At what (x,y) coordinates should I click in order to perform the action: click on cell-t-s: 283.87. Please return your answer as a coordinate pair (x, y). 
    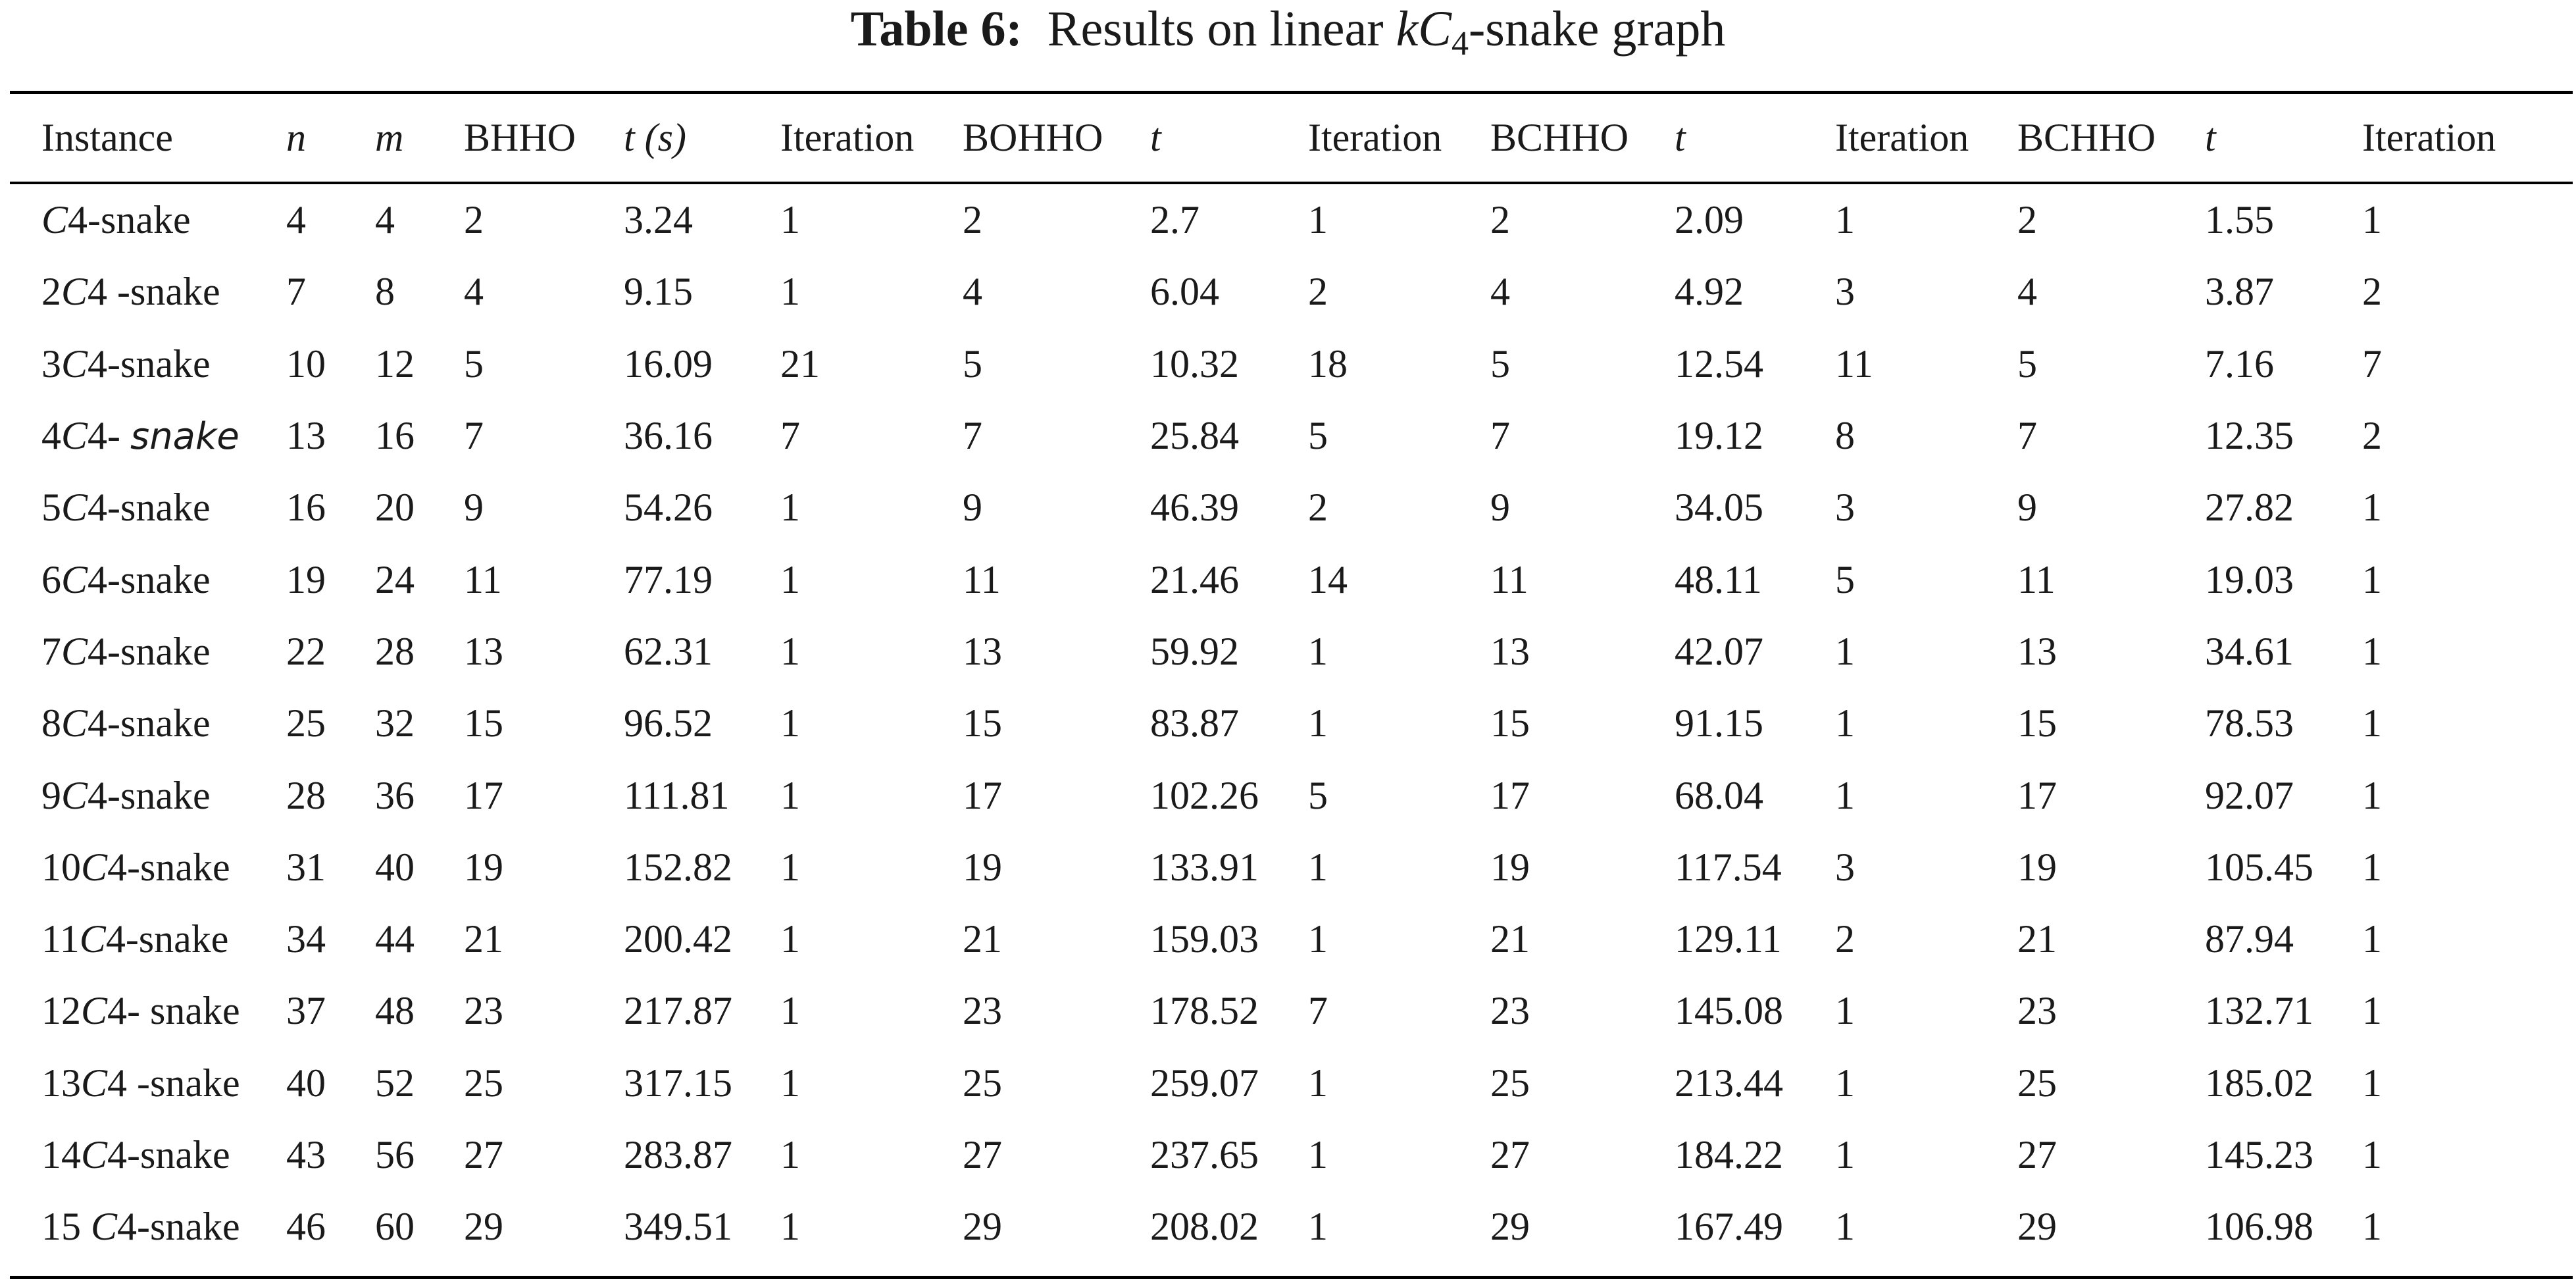
    Looking at the image, I should click on (678, 1154).